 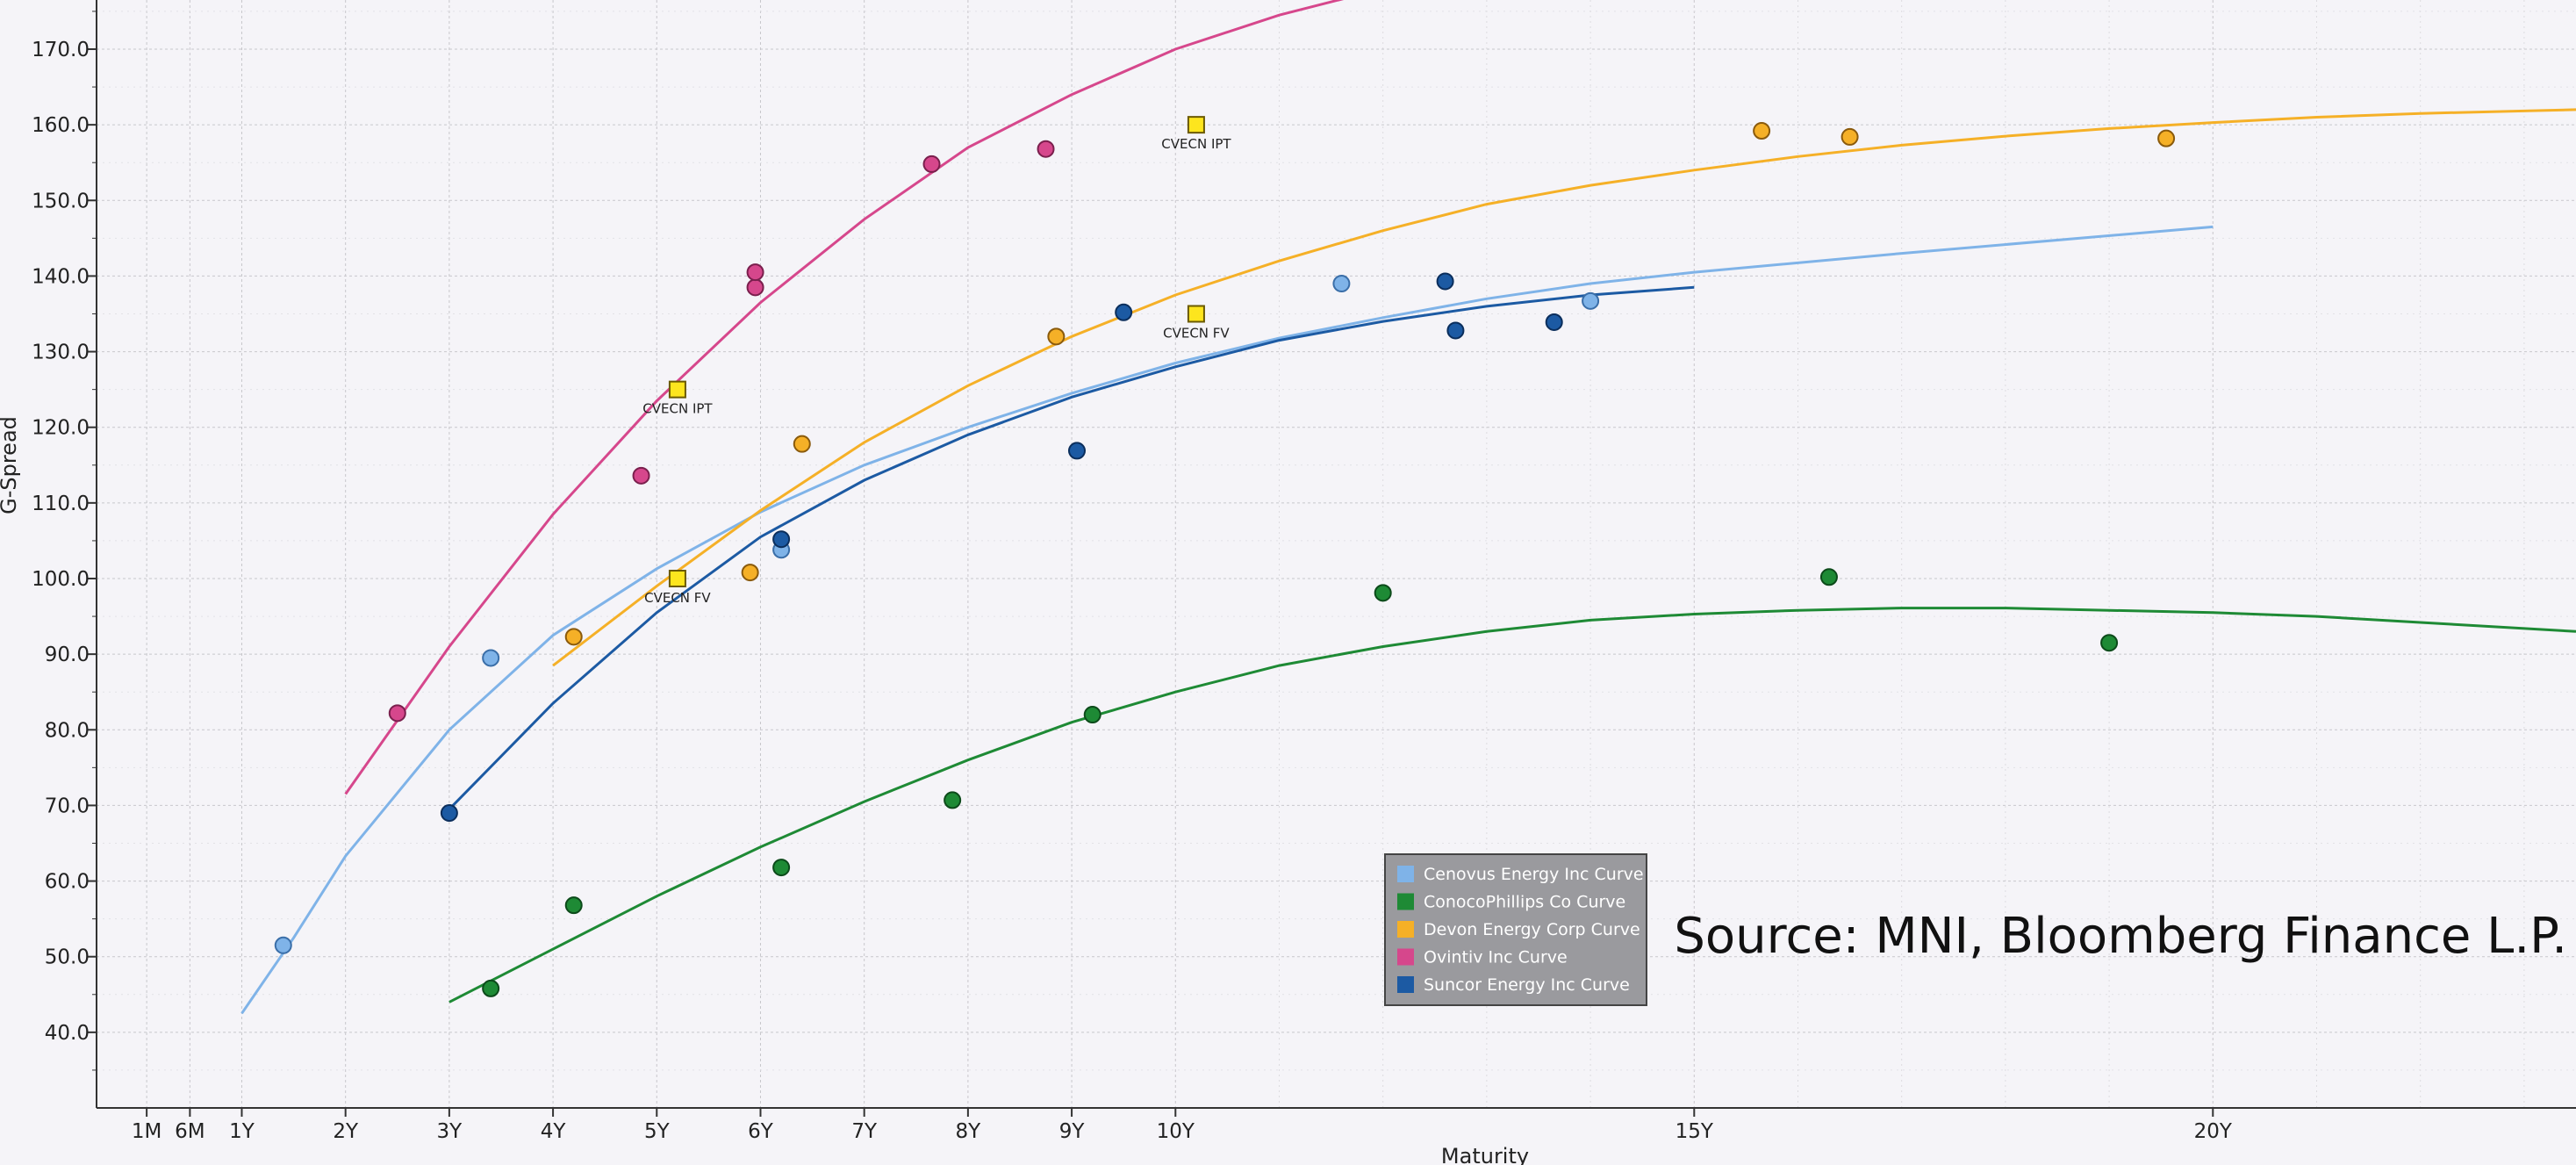 I want to click on x-tick-label: 3Y, so click(x=450, y=1131).